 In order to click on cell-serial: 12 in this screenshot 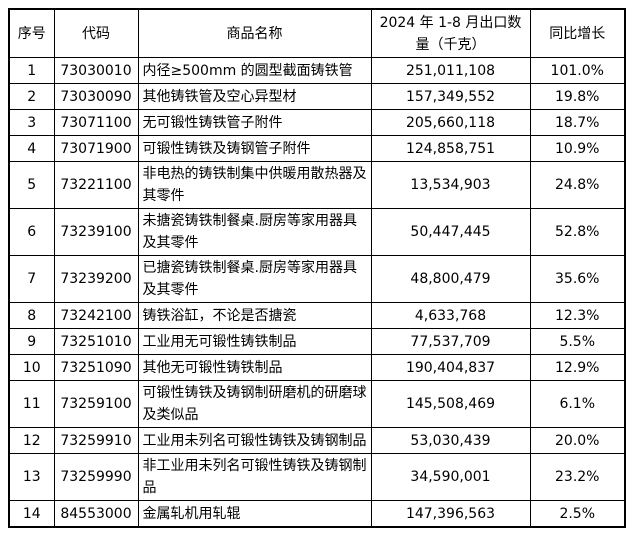, I will do `click(31, 440)`.